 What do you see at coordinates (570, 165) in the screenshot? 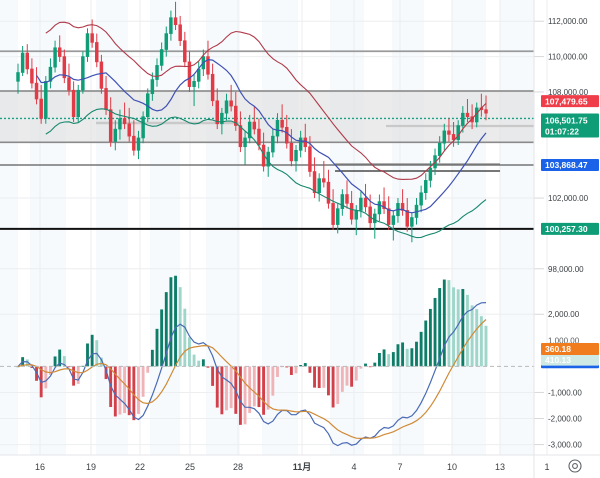
I see `support-price-badge-bg` at bounding box center [570, 165].